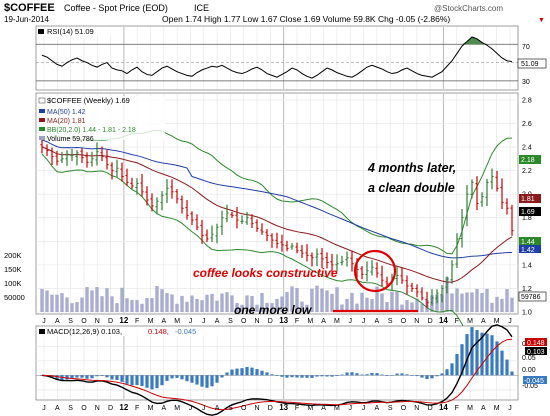 Image resolution: width=550 pixels, height=416 pixels. What do you see at coordinates (123, 320) in the screenshot?
I see `x-tick-label: 12` at bounding box center [123, 320].